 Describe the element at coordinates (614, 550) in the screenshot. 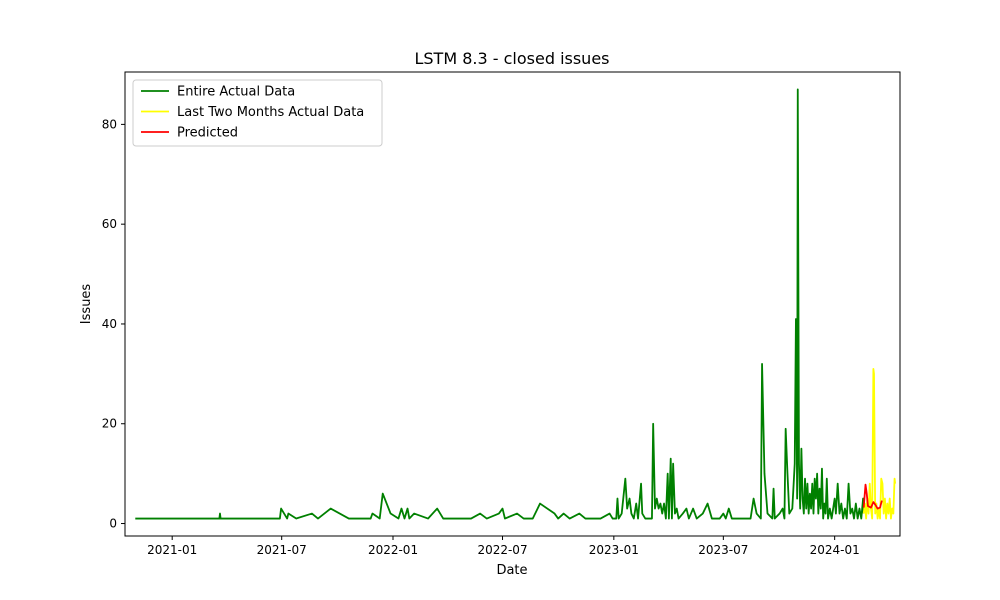

I see `x-tick-label: 2023-01` at that location.